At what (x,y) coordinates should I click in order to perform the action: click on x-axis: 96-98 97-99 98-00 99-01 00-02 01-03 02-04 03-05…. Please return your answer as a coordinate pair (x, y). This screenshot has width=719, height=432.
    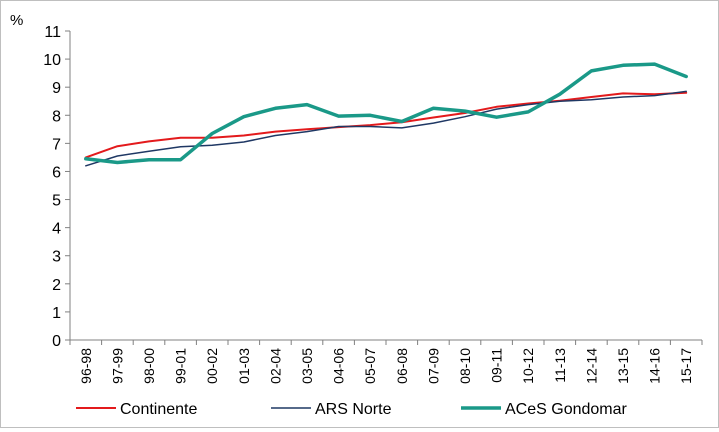
    Looking at the image, I should click on (386, 361).